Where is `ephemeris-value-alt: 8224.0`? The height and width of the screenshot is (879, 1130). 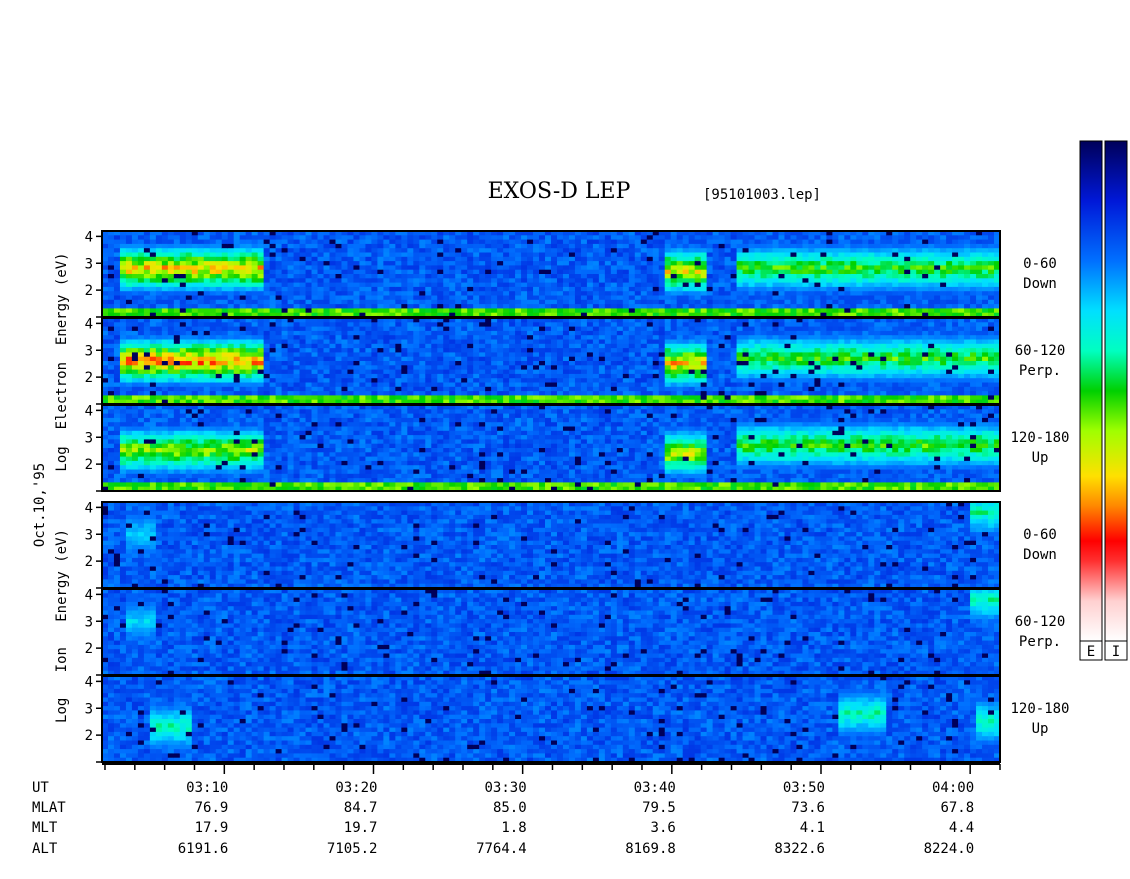
ephemeris-value-alt: 8224.0 is located at coordinates (949, 849).